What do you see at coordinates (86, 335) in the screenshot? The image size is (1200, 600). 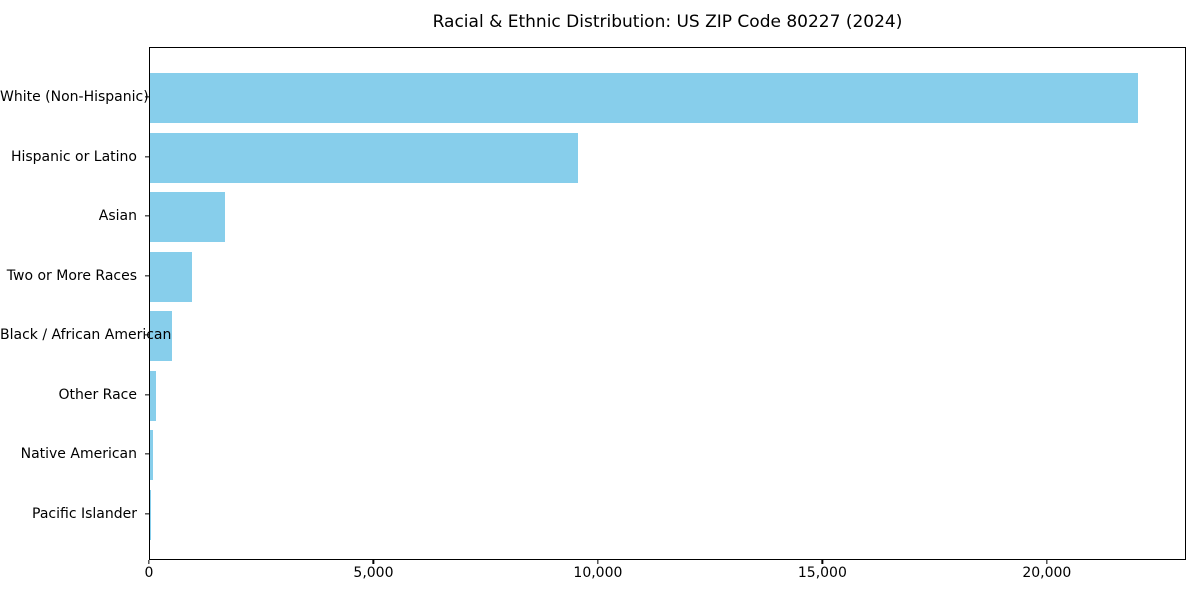 I see `y-axis-label: Black / African American` at bounding box center [86, 335].